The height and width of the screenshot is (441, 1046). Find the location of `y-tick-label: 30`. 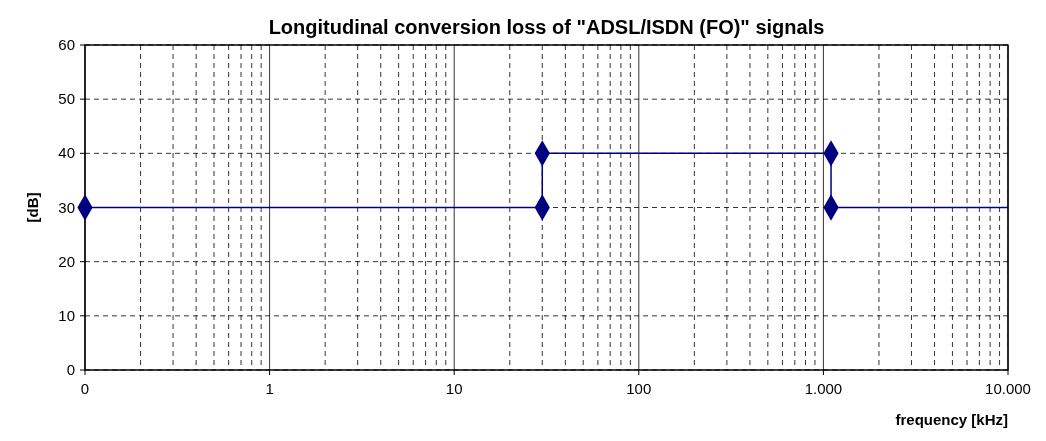

y-tick-label: 30 is located at coordinates (66, 207).